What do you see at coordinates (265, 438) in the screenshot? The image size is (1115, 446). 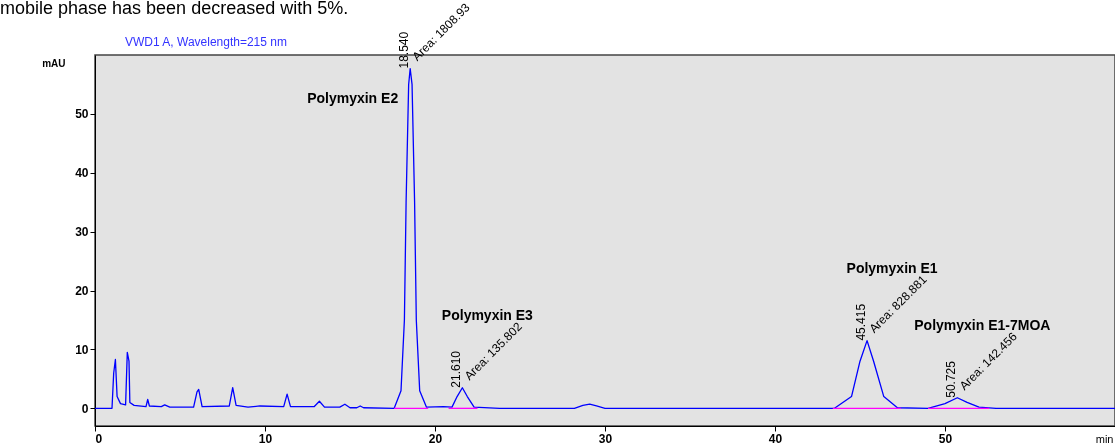 I see `x-tick-label: 10` at bounding box center [265, 438].